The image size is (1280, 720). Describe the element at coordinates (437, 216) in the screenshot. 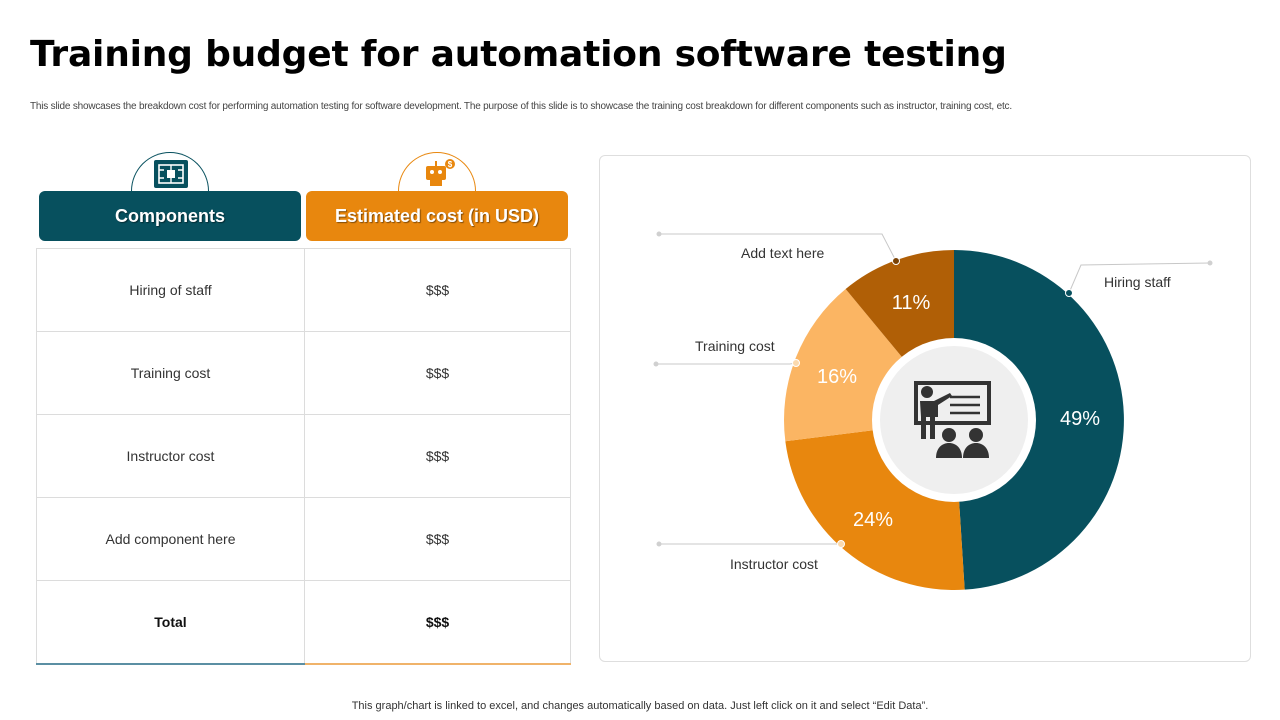

I see `cost-column-header: Estimated cost (in USD)` at that location.